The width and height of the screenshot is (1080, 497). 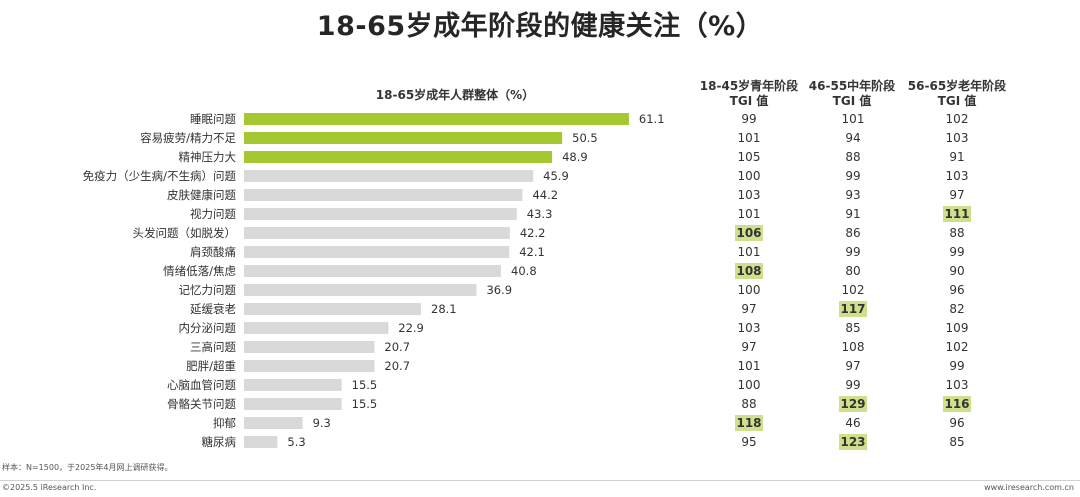 What do you see at coordinates (322, 423) in the screenshot?
I see `bar-value-label: 9.3` at bounding box center [322, 423].